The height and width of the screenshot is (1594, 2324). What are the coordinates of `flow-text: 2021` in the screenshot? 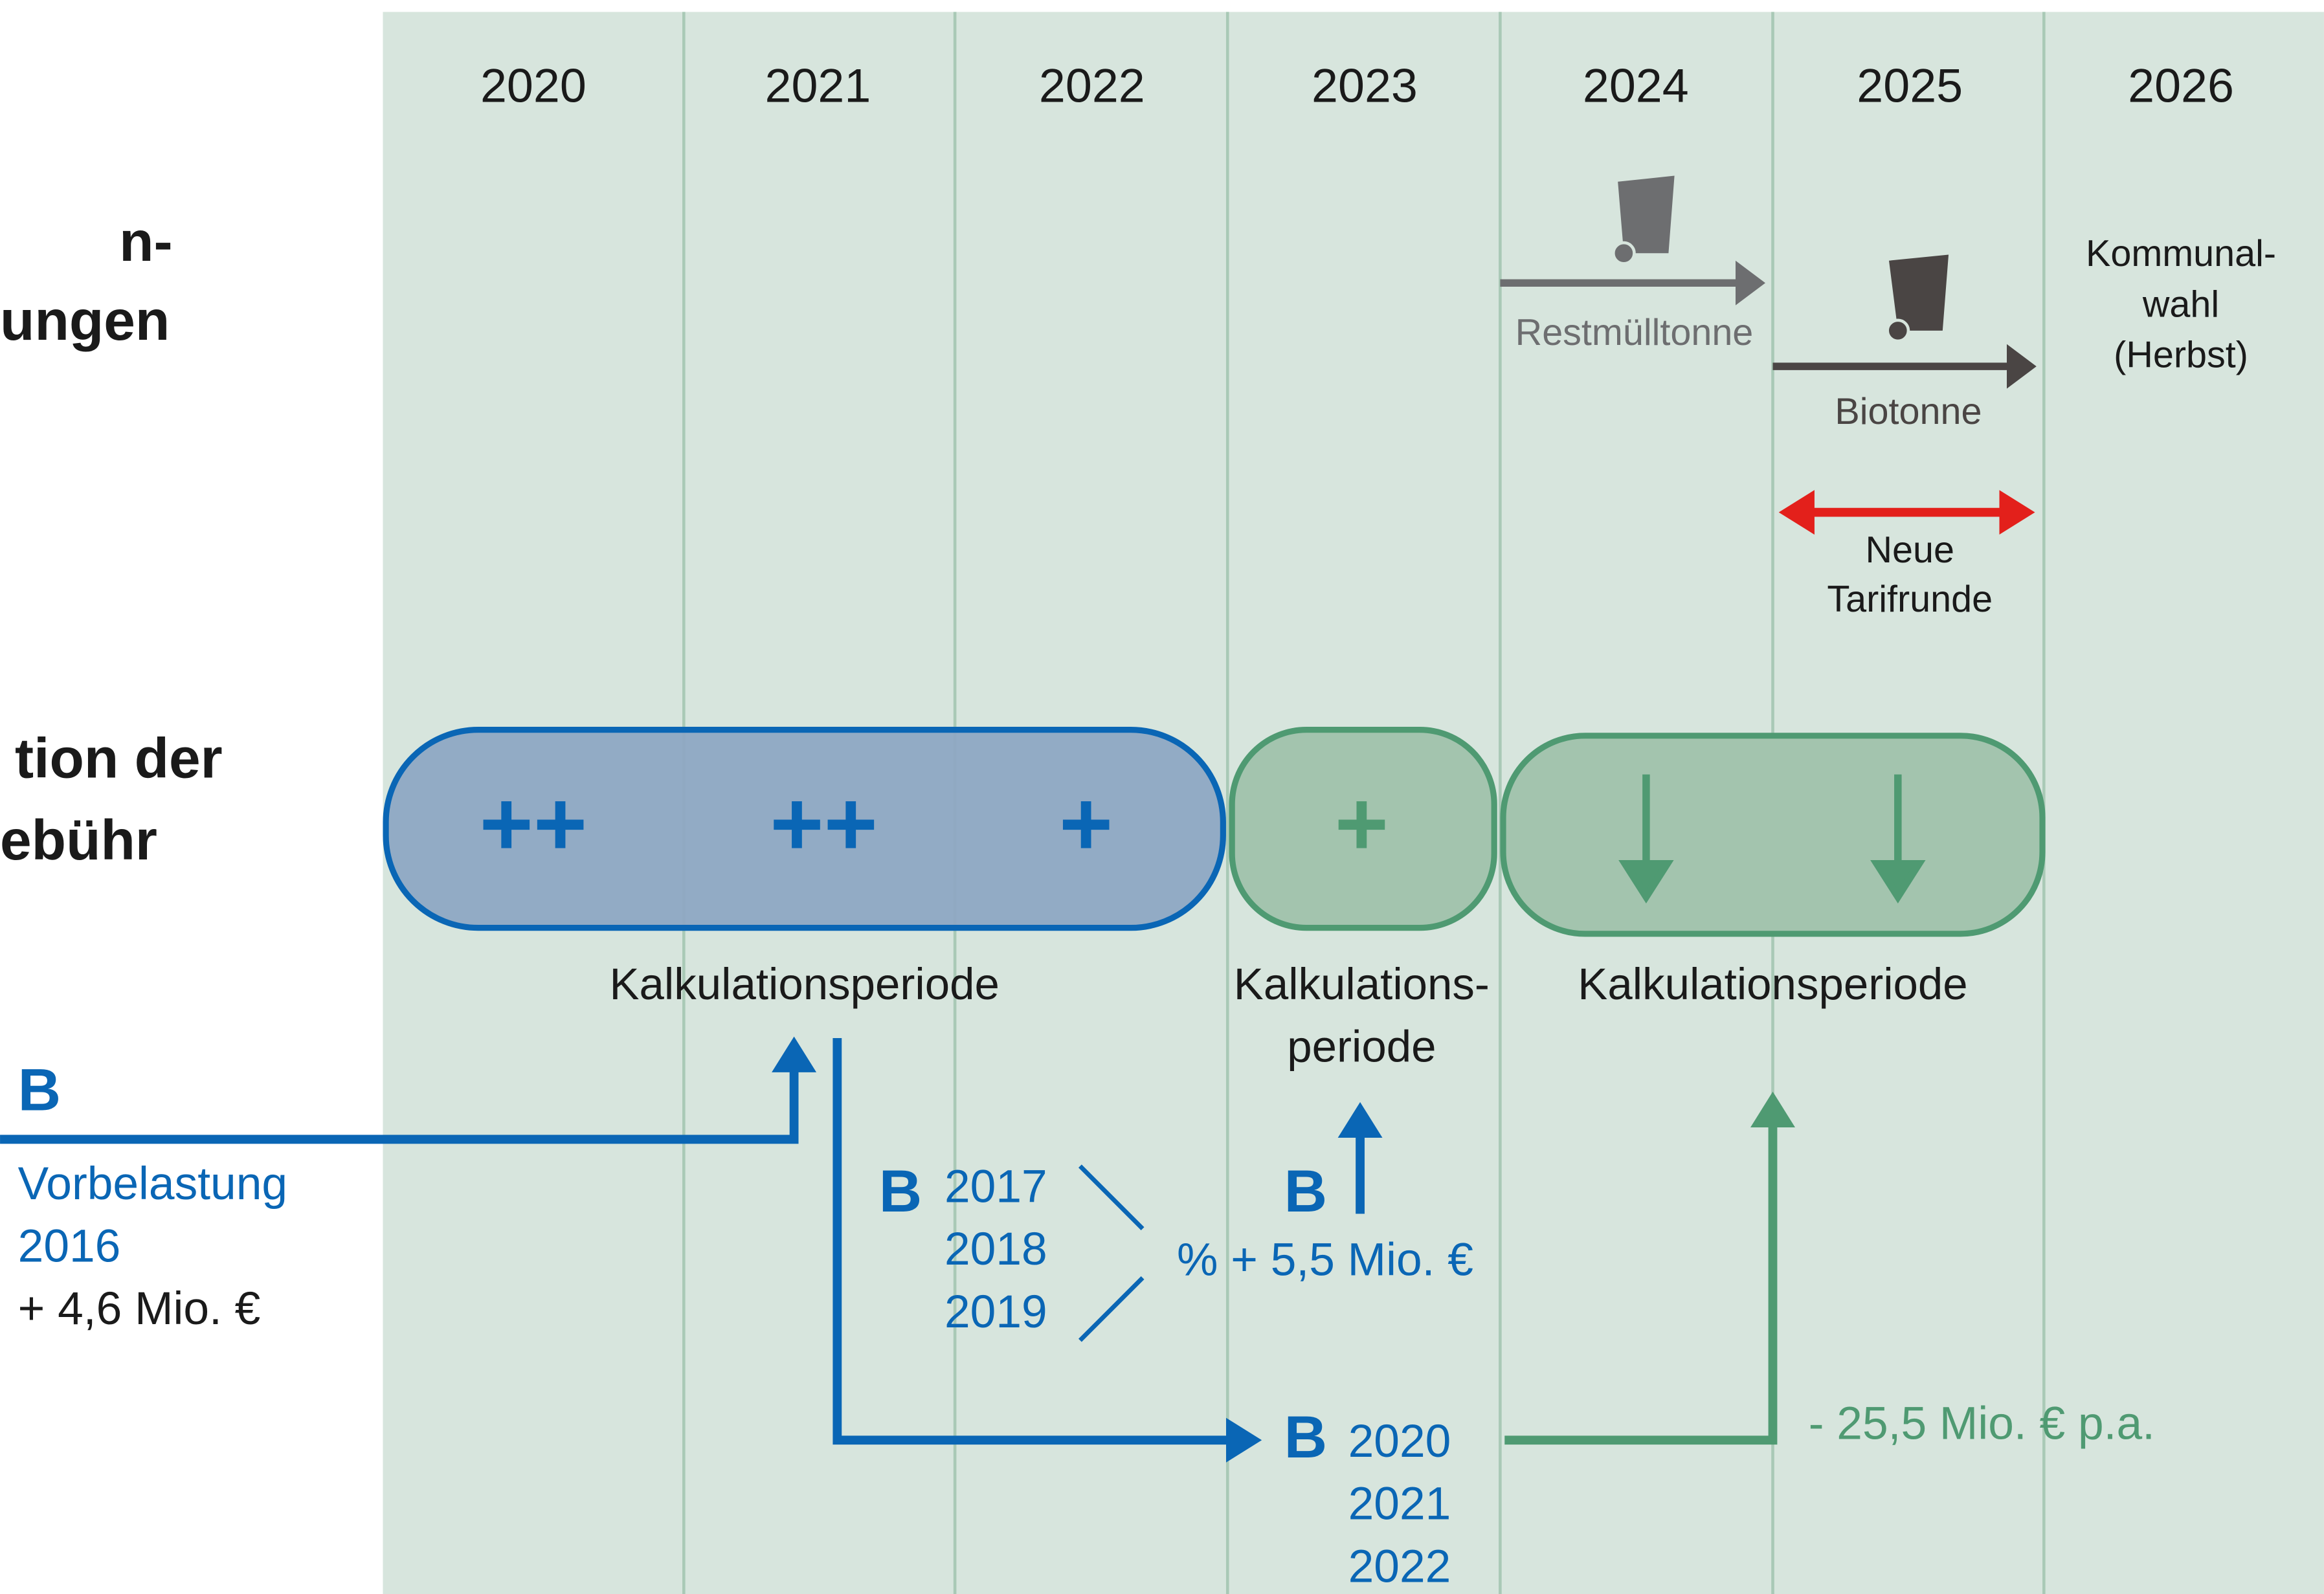 It's located at (1400, 1504).